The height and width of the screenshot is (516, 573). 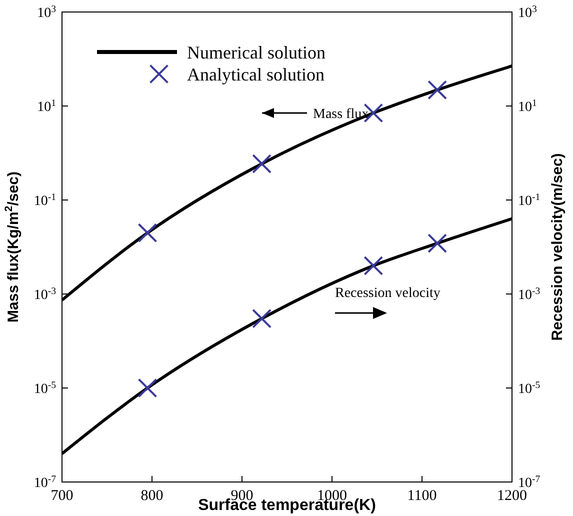 What do you see at coordinates (45, 482) in the screenshot?
I see `y-tick-label: 10$^{-7}$` at bounding box center [45, 482].